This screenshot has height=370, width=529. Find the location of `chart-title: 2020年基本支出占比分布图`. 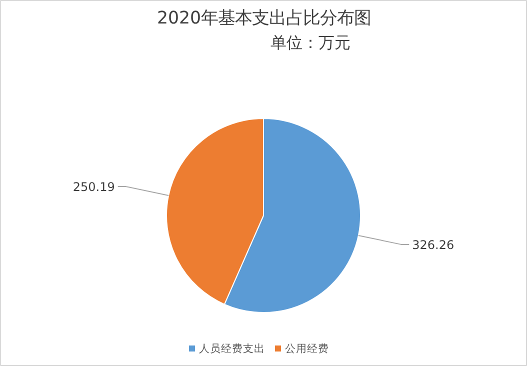

chart-title: 2020年基本支出占比分布图 is located at coordinates (264, 18).